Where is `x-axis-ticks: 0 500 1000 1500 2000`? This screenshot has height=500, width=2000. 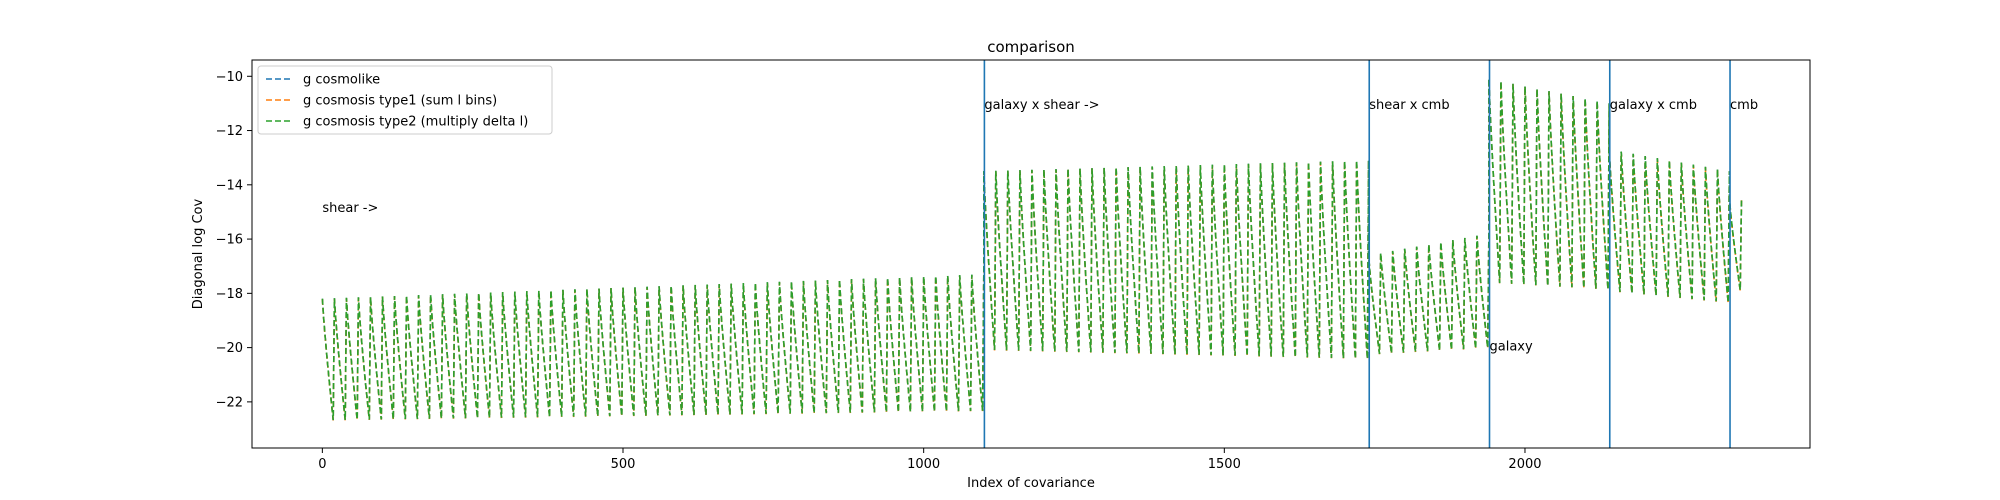 x-axis-ticks: 0 500 1000 1500 2000 is located at coordinates (930, 460).